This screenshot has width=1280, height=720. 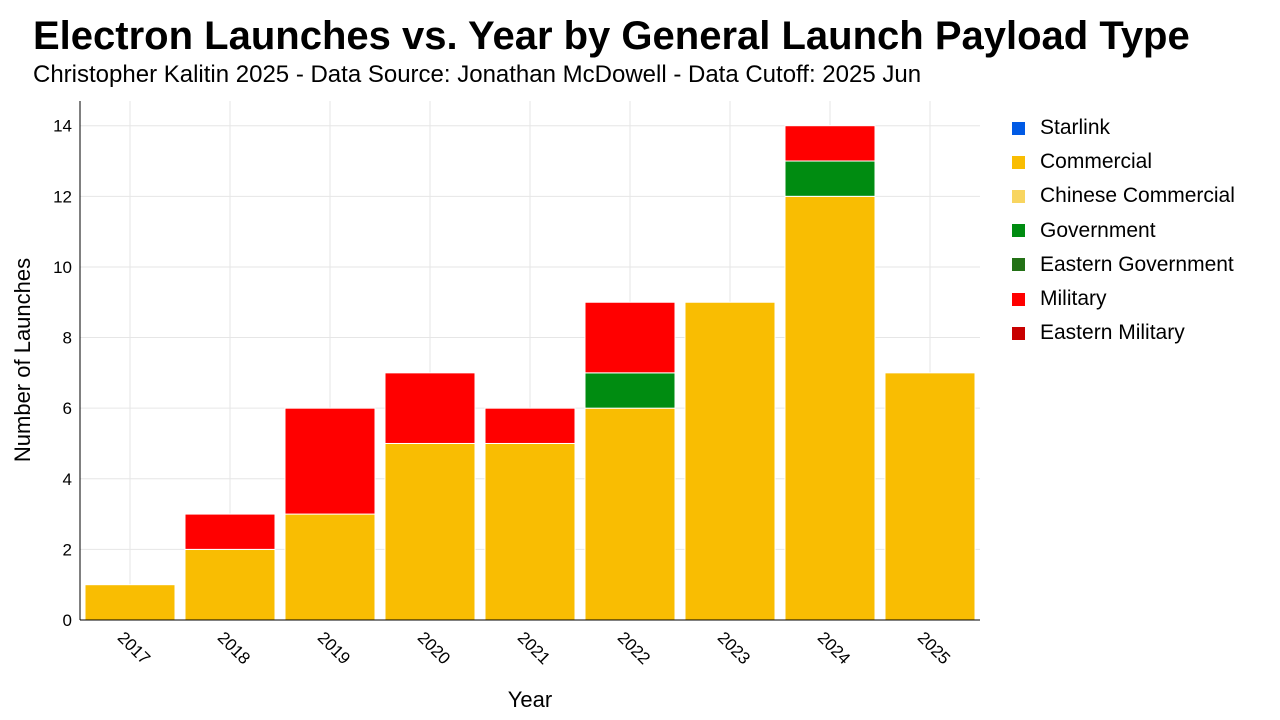 What do you see at coordinates (1123, 128) in the screenshot?
I see `legend-item: Starlink` at bounding box center [1123, 128].